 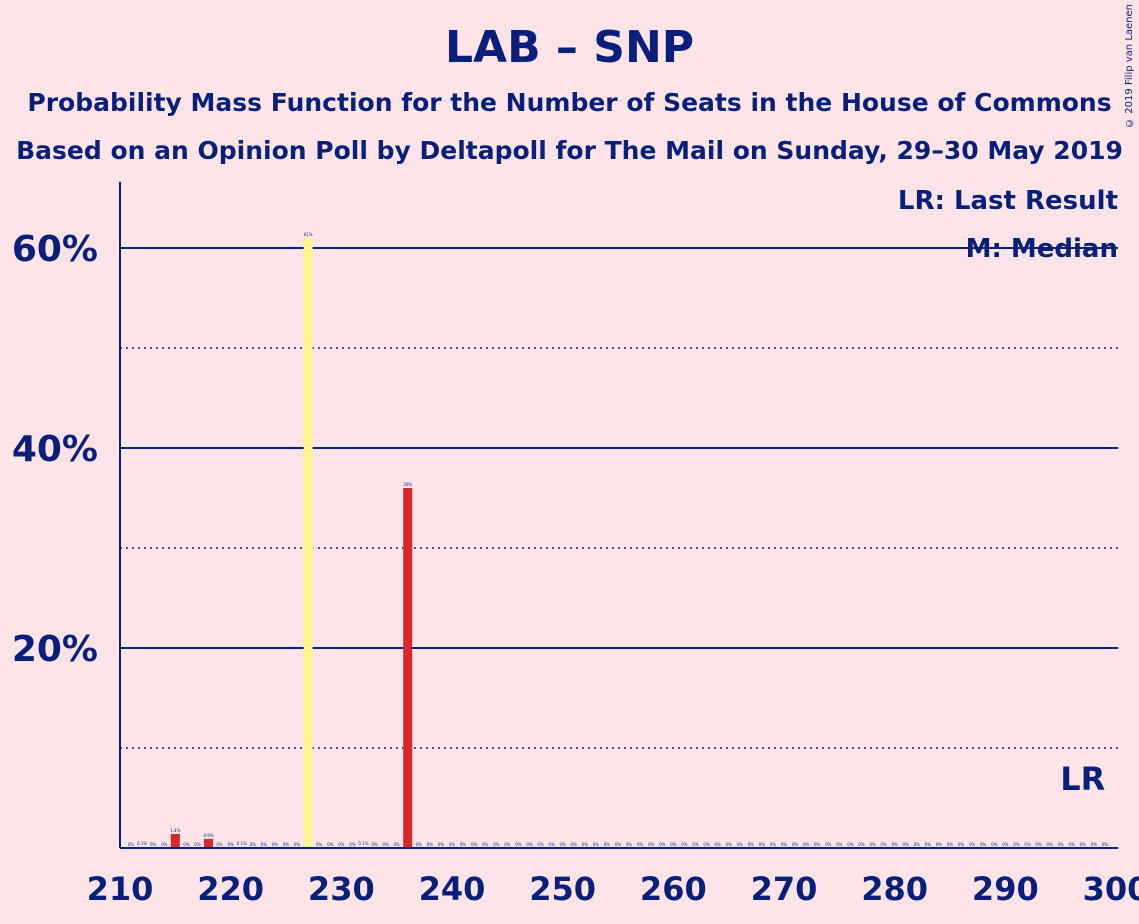 I want to click on chart-title: LAB – SNP, so click(x=569, y=47).